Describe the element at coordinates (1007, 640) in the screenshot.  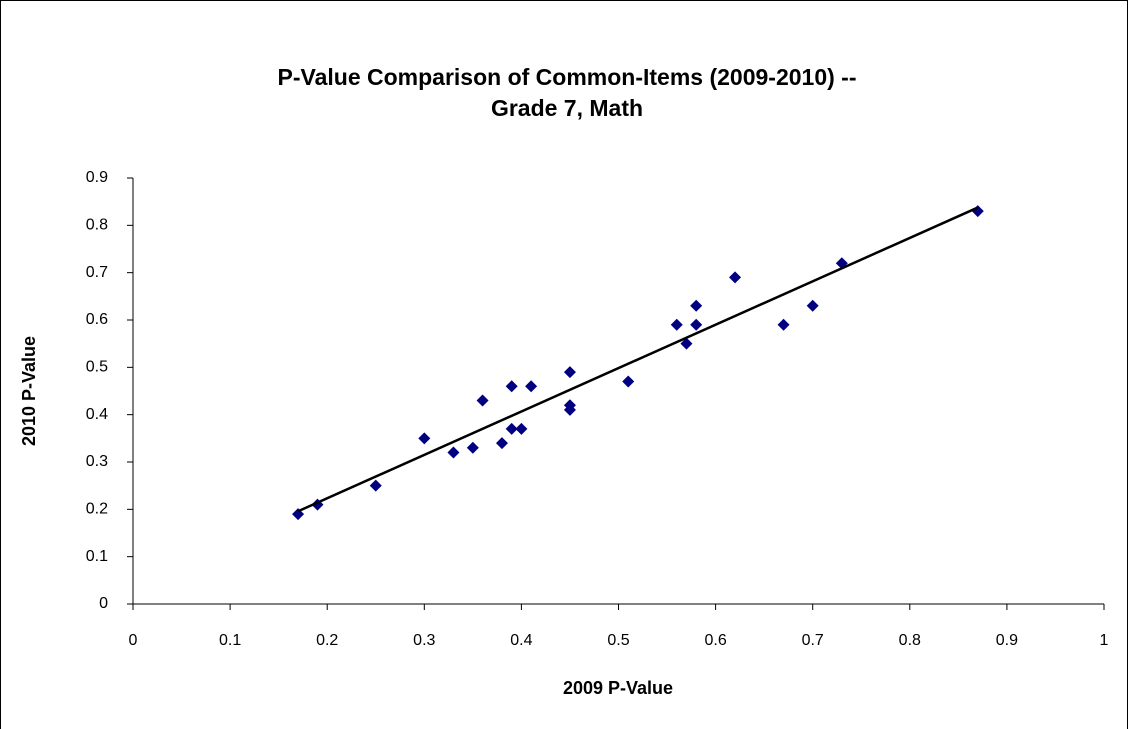
I see `x-tick-label: 0.9` at that location.